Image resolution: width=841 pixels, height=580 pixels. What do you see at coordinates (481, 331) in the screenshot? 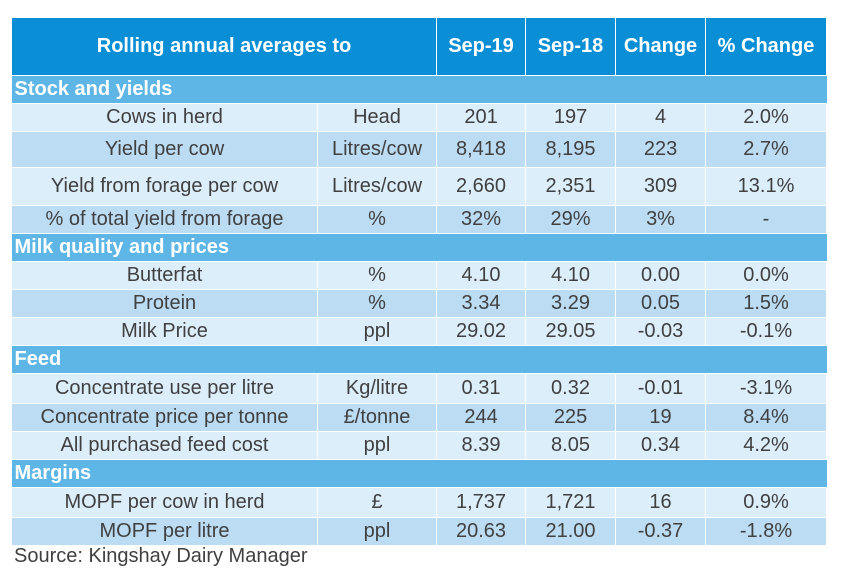
I see `value-sep-19: 29.02` at bounding box center [481, 331].